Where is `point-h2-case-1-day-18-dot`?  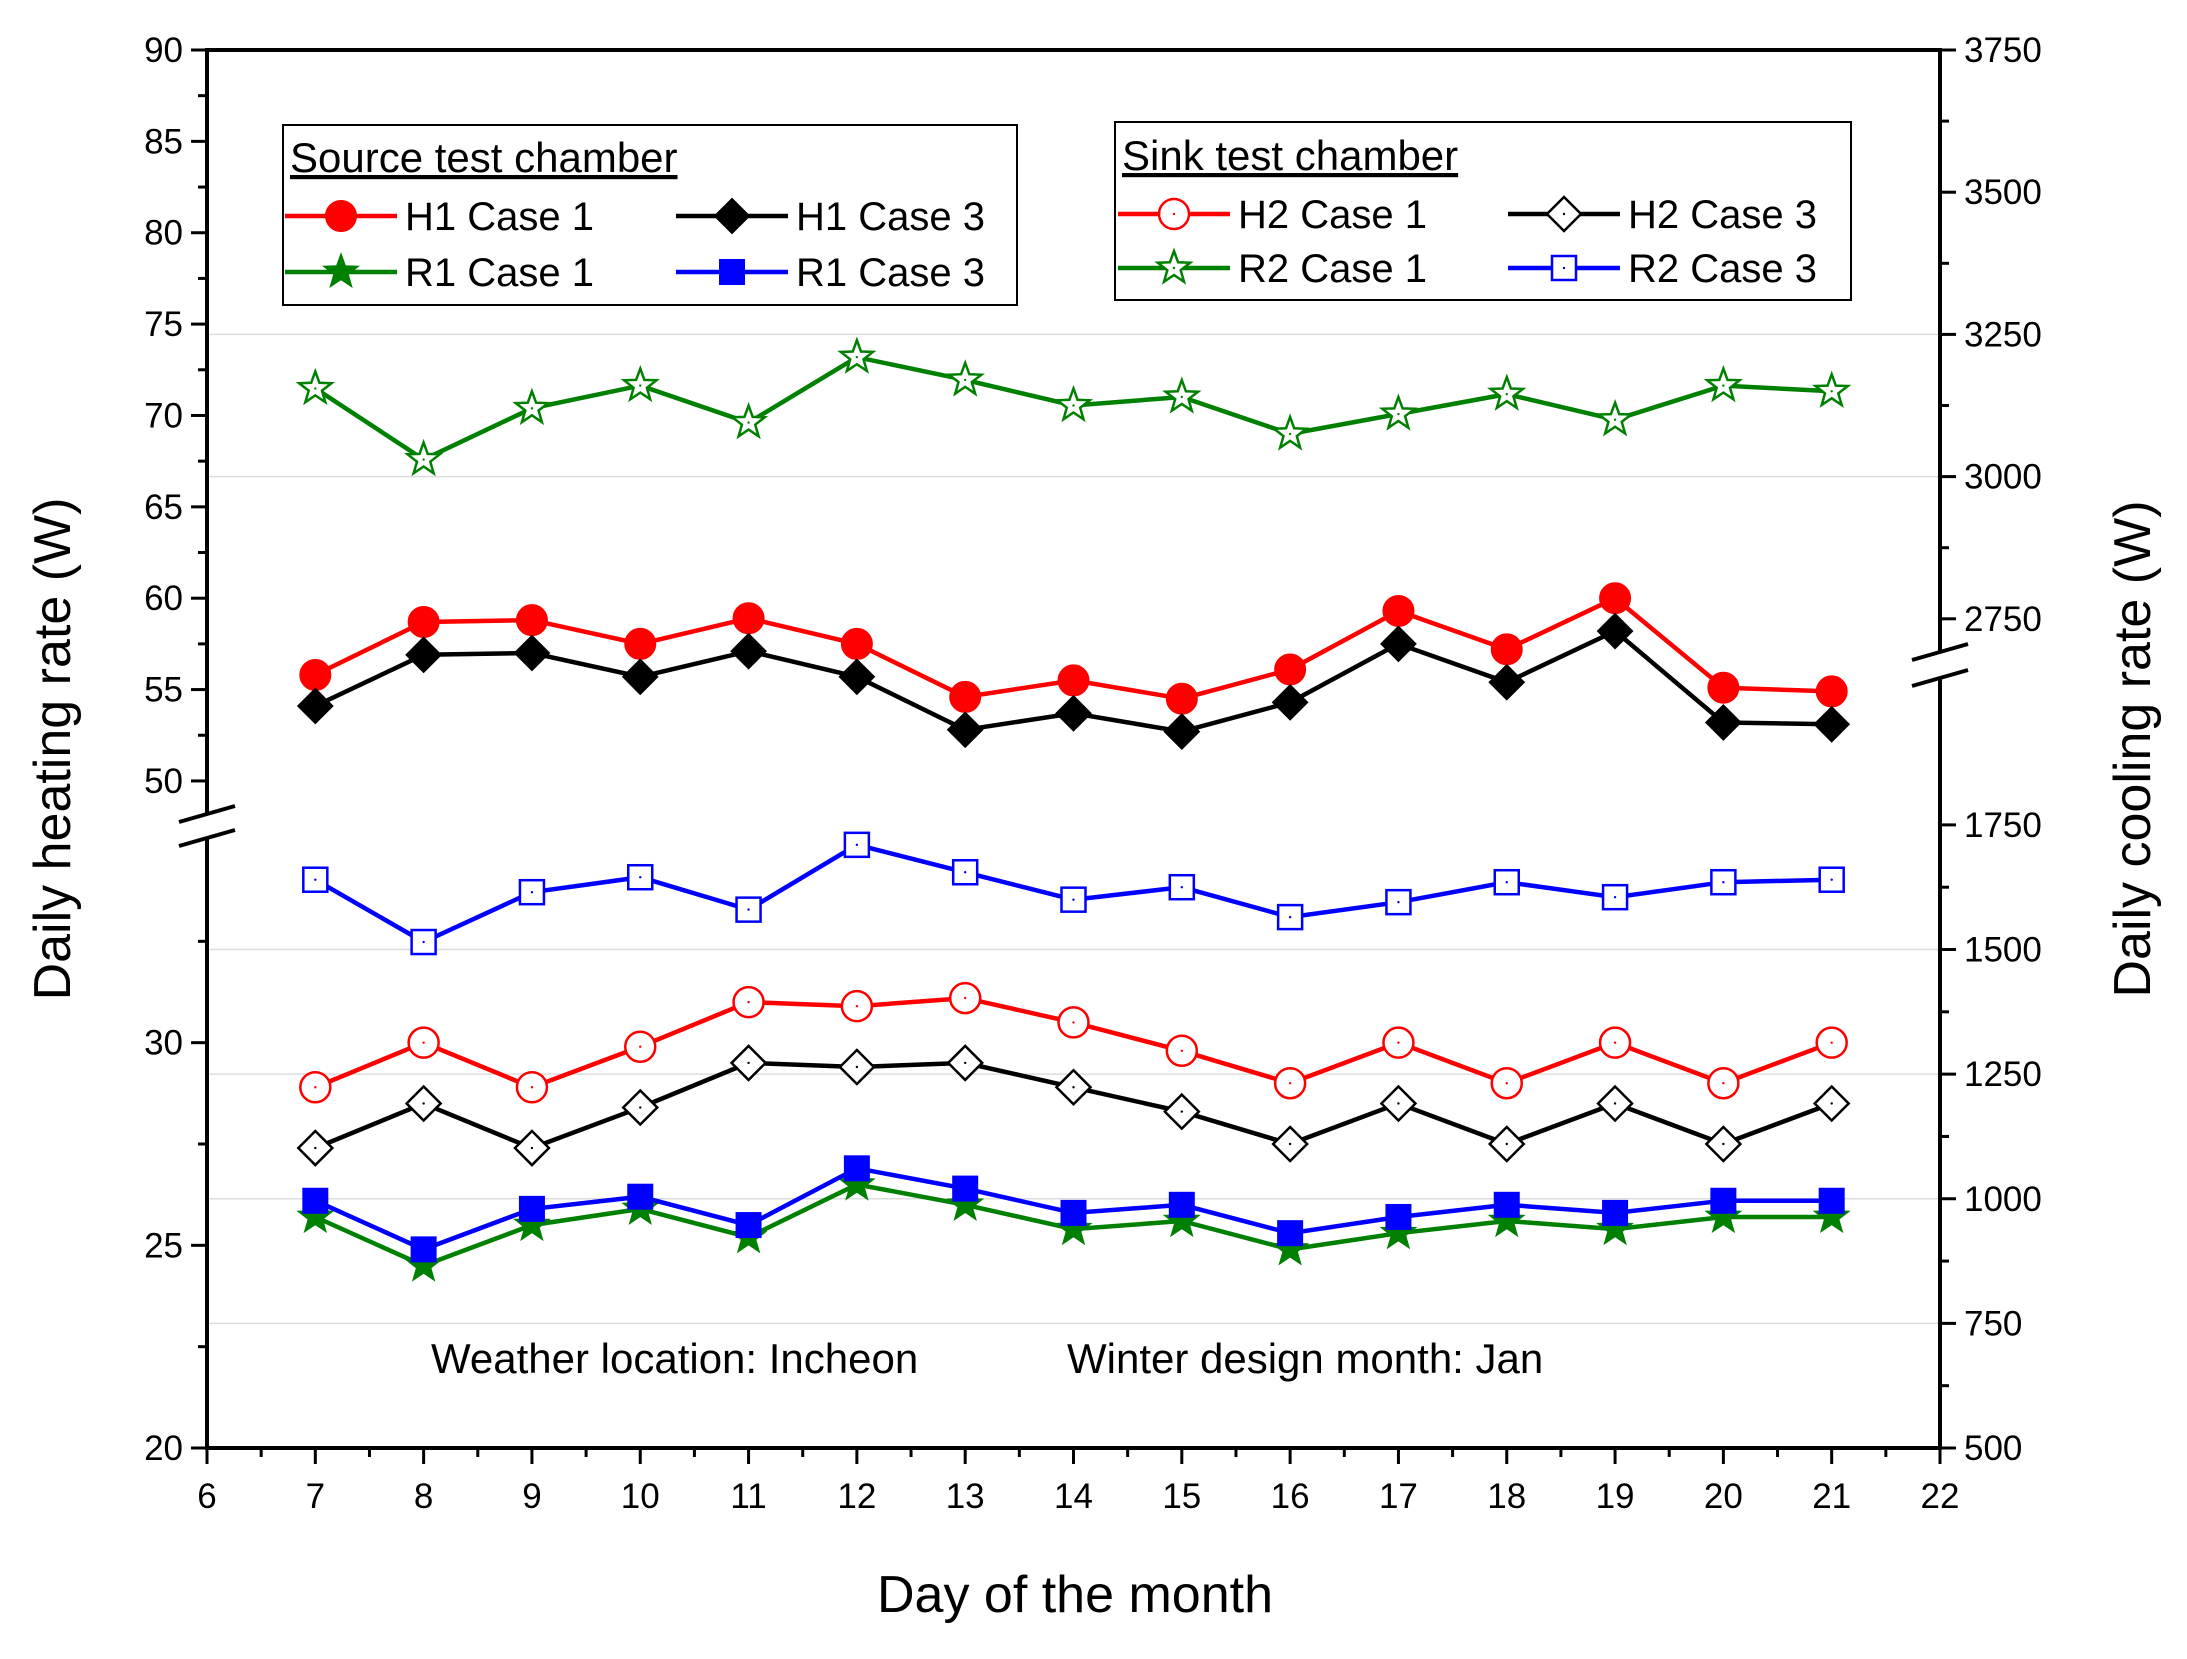
point-h2-case-1-day-18-dot is located at coordinates (1506, 1083).